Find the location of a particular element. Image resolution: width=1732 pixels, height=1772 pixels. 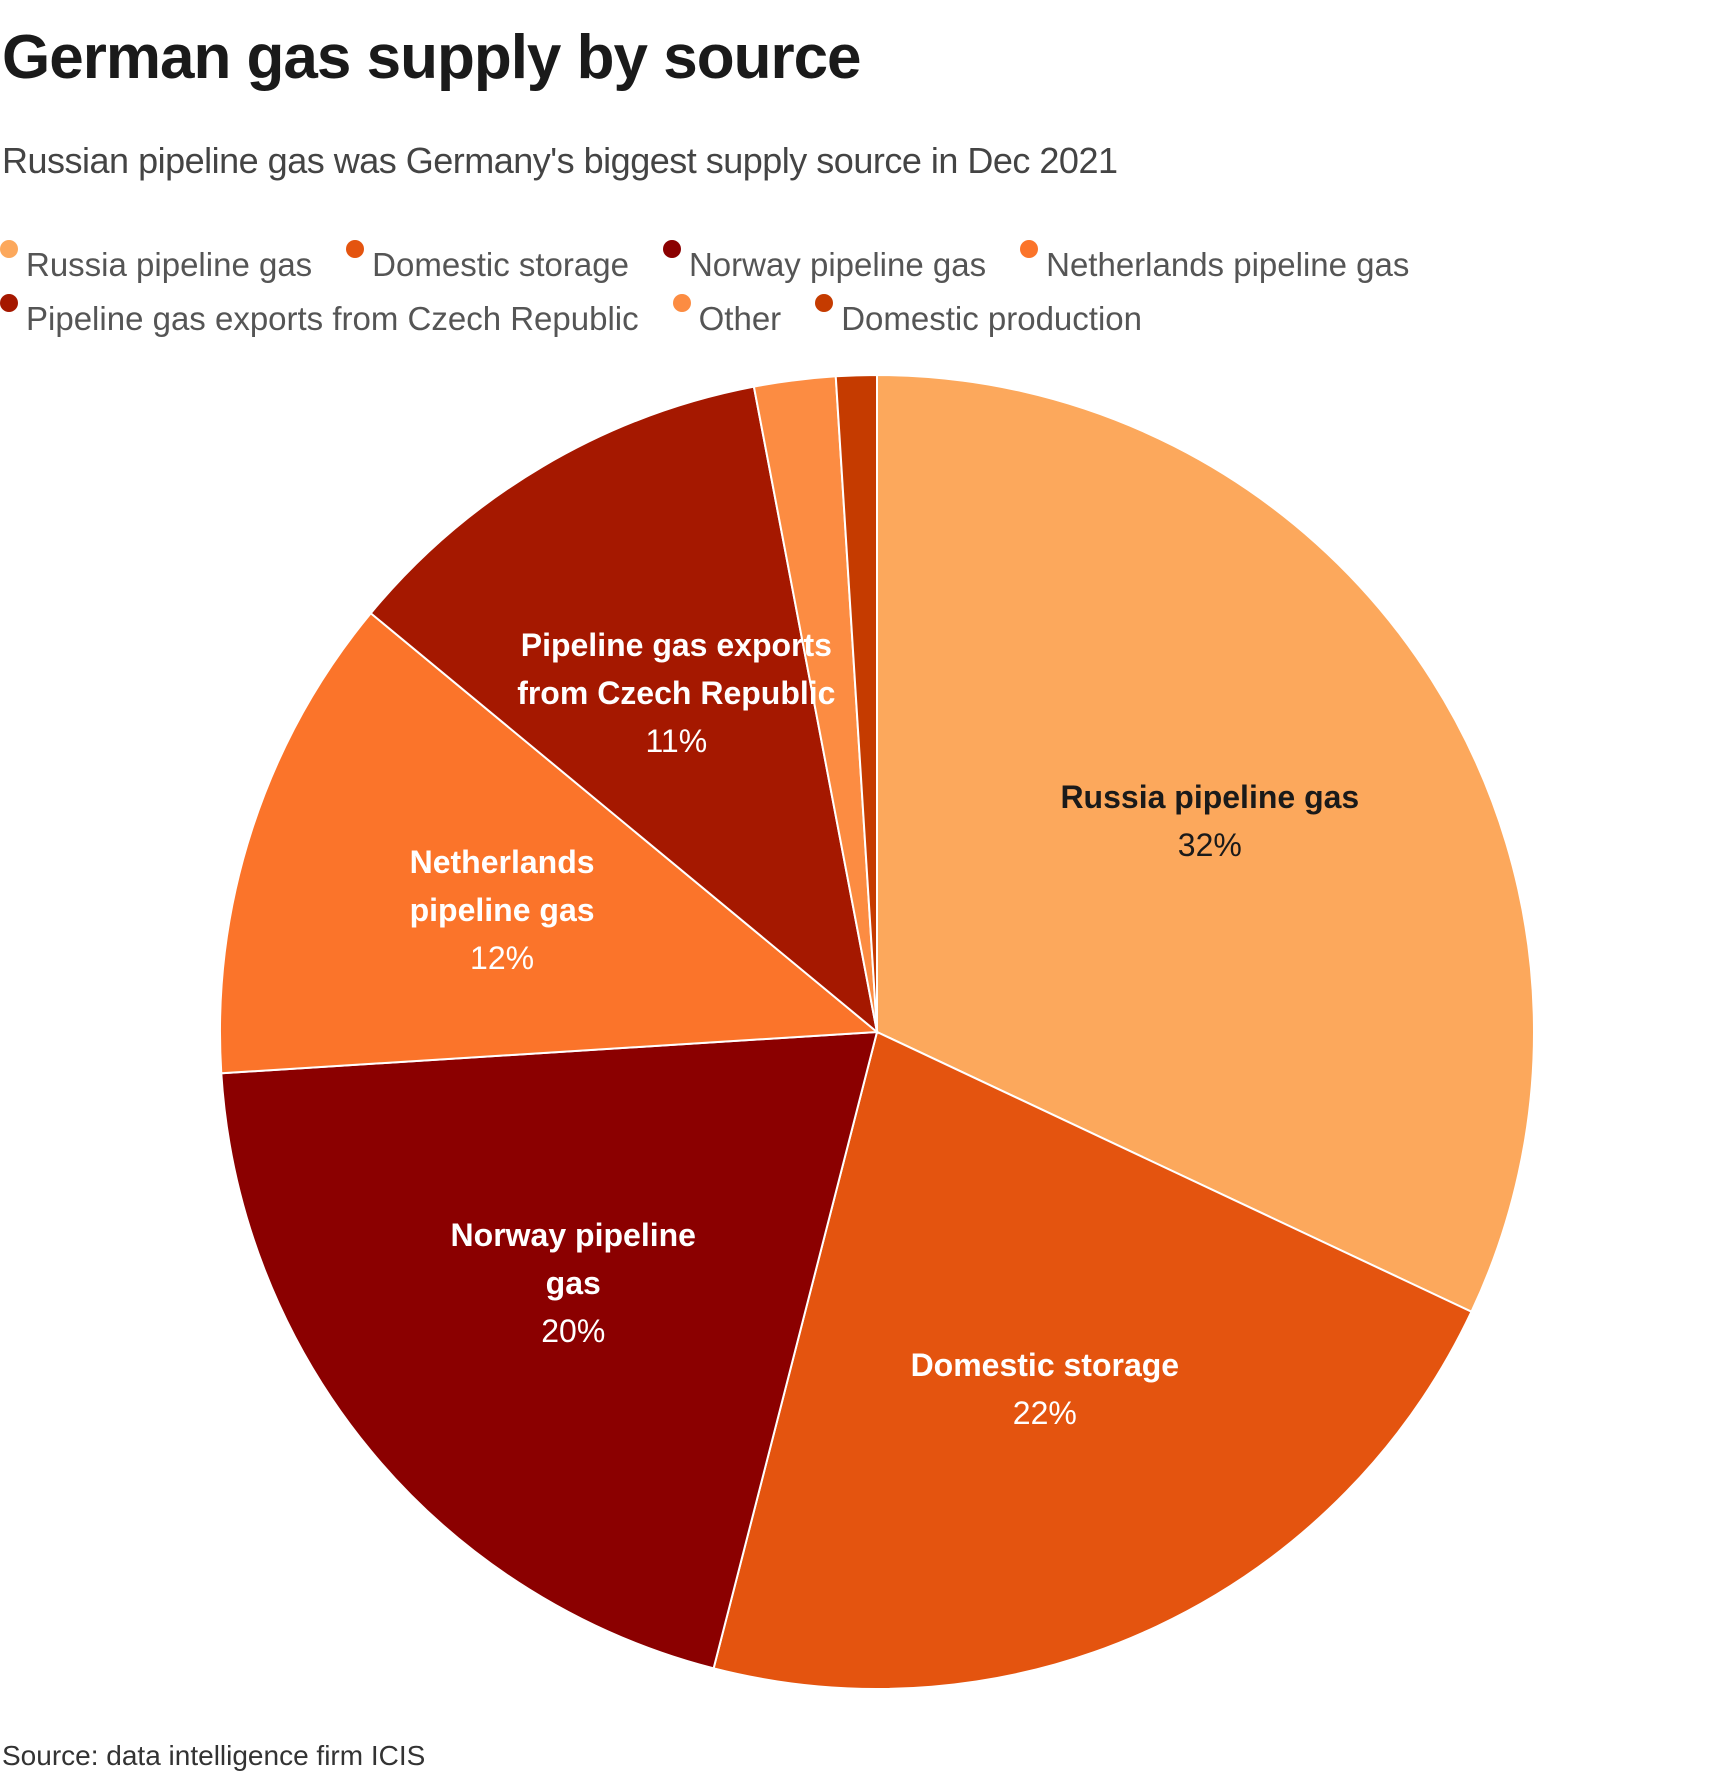

slice-label: Netherlands pipeline gas 12% is located at coordinates (502, 910).